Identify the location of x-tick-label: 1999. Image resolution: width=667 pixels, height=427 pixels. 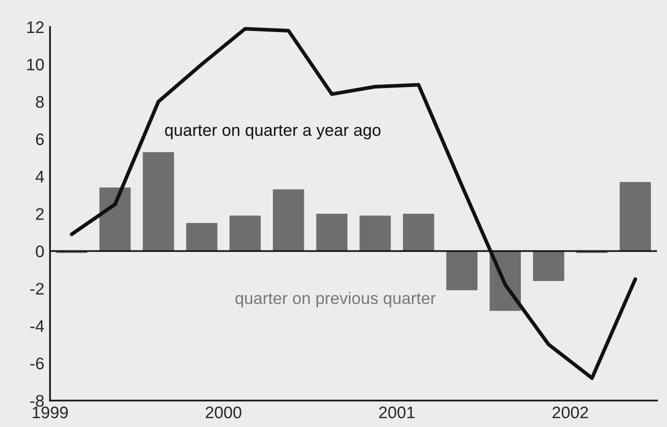
(50, 412).